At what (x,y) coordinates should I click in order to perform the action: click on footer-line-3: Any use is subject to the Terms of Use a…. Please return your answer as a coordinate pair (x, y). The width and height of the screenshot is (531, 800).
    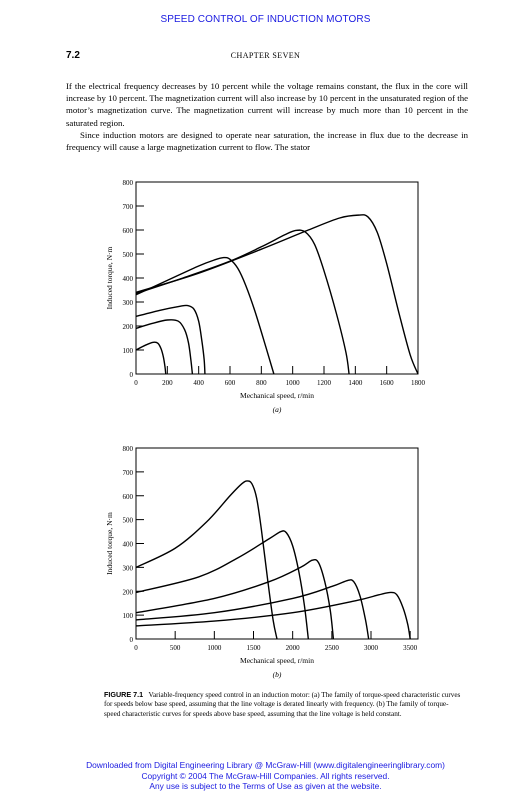
    Looking at the image, I should click on (265, 786).